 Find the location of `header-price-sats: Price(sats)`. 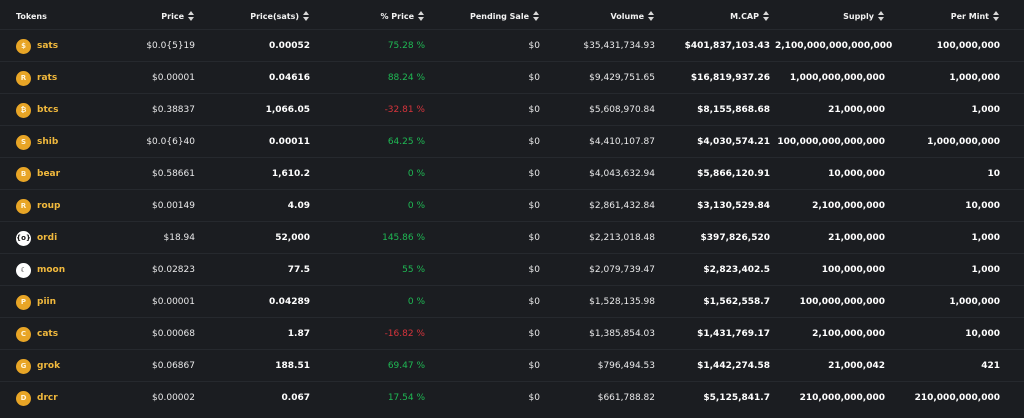

header-price-sats: Price(sats) is located at coordinates (255, 16).